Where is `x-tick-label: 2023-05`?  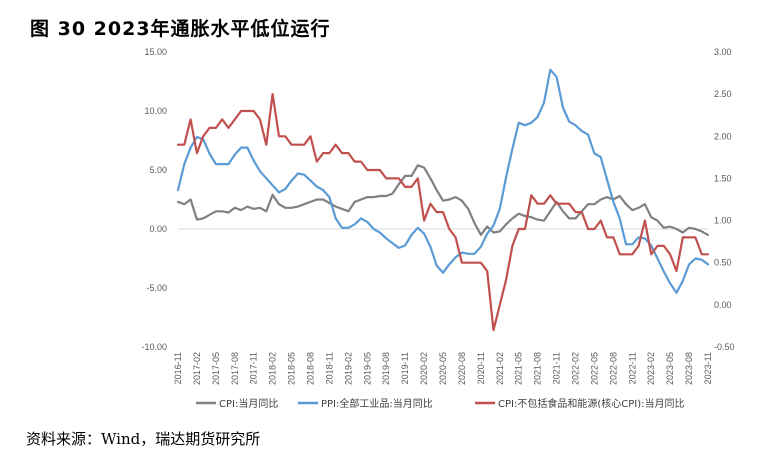
x-tick-label: 2023-05 is located at coordinates (670, 368).